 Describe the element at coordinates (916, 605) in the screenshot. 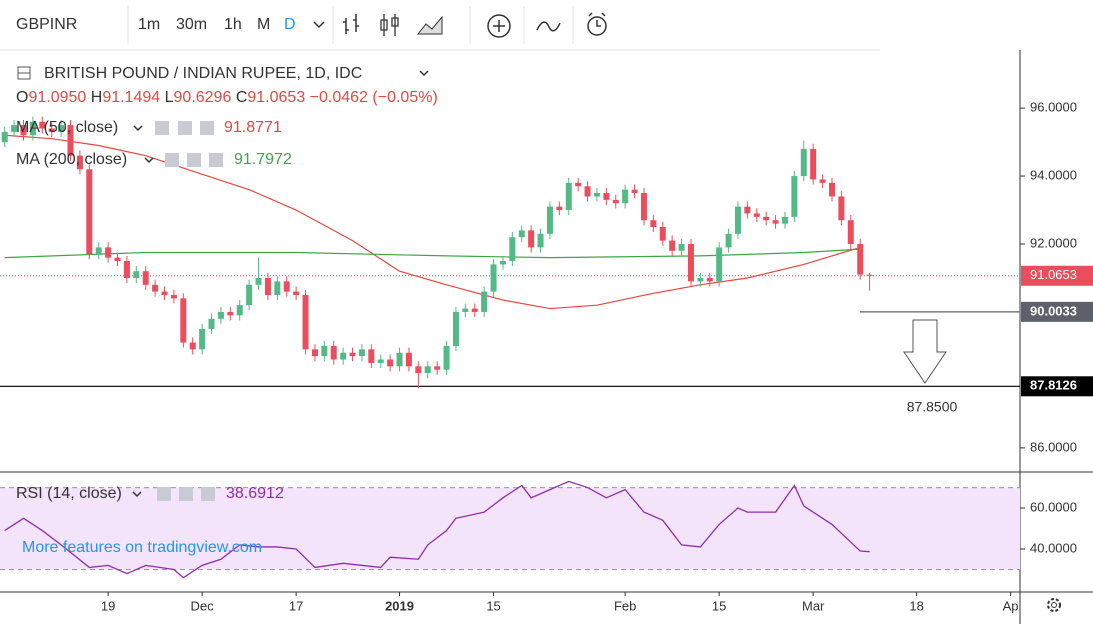

I see `x-tick-label: 18` at that location.